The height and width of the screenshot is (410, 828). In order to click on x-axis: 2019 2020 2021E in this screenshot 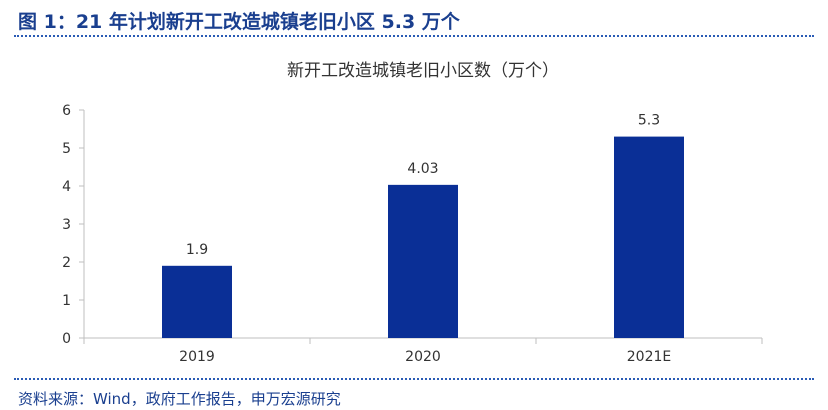, I will do `click(423, 351)`.